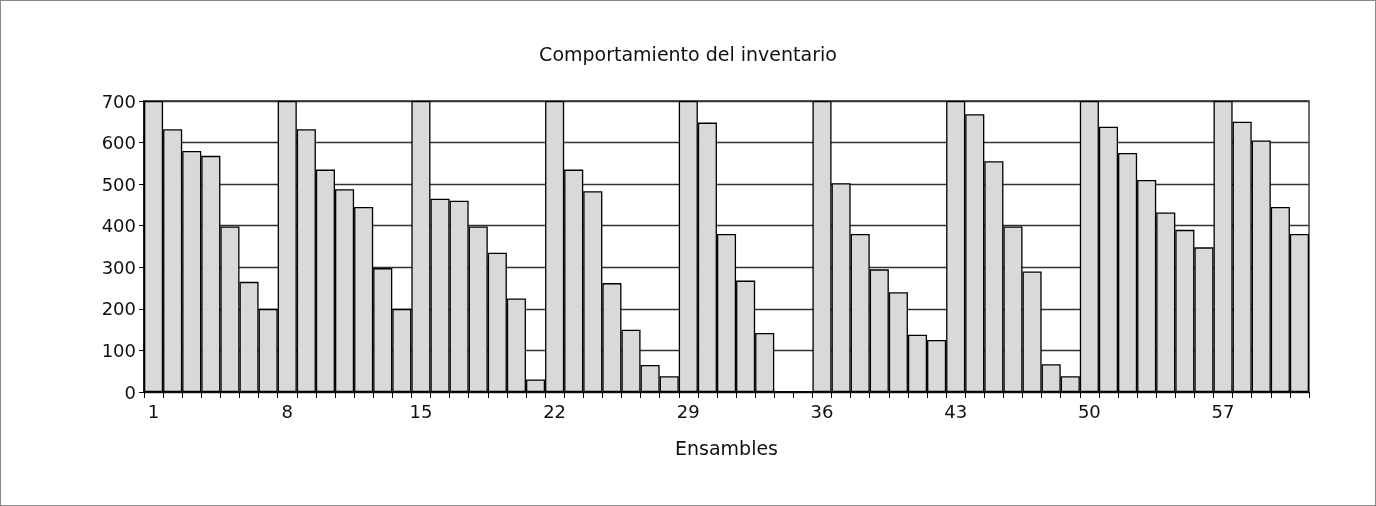  Describe the element at coordinates (153, 411) in the screenshot. I see `x-tick-label: 1` at that location.